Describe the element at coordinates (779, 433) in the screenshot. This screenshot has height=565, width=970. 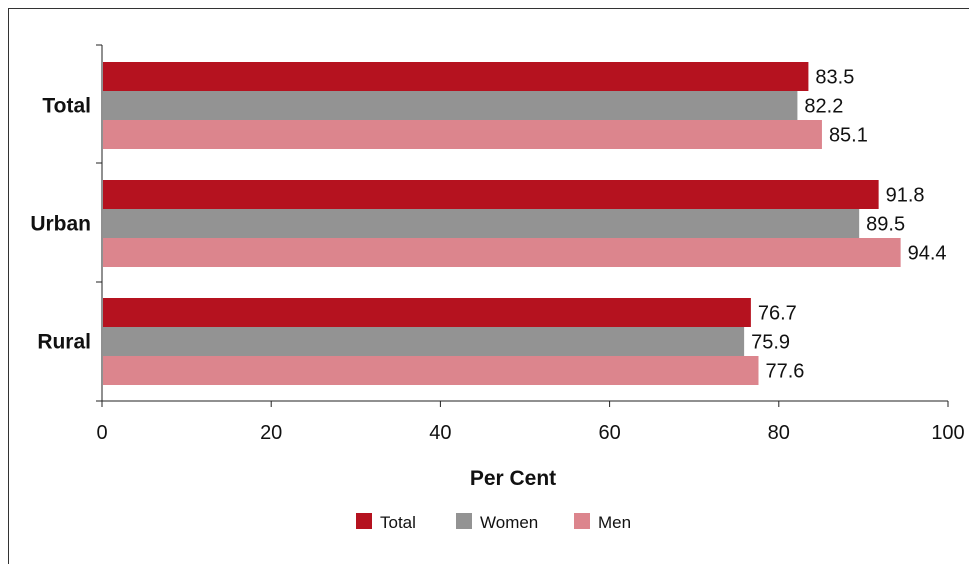
I see `x-tick-label: 80` at that location.